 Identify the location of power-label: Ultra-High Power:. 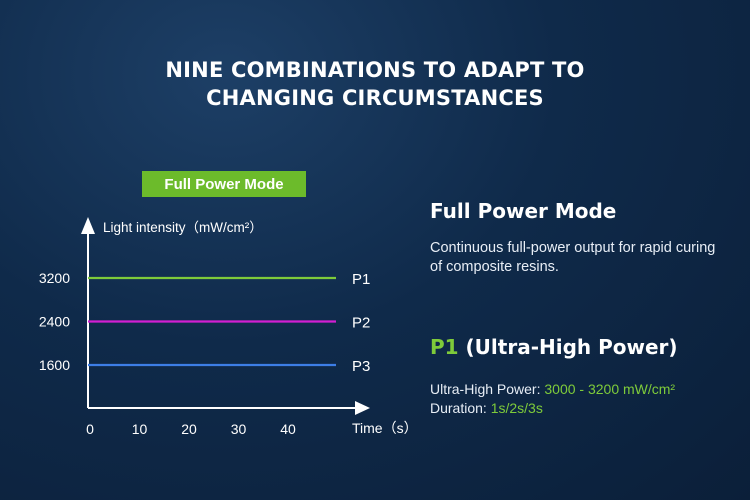
(487, 389).